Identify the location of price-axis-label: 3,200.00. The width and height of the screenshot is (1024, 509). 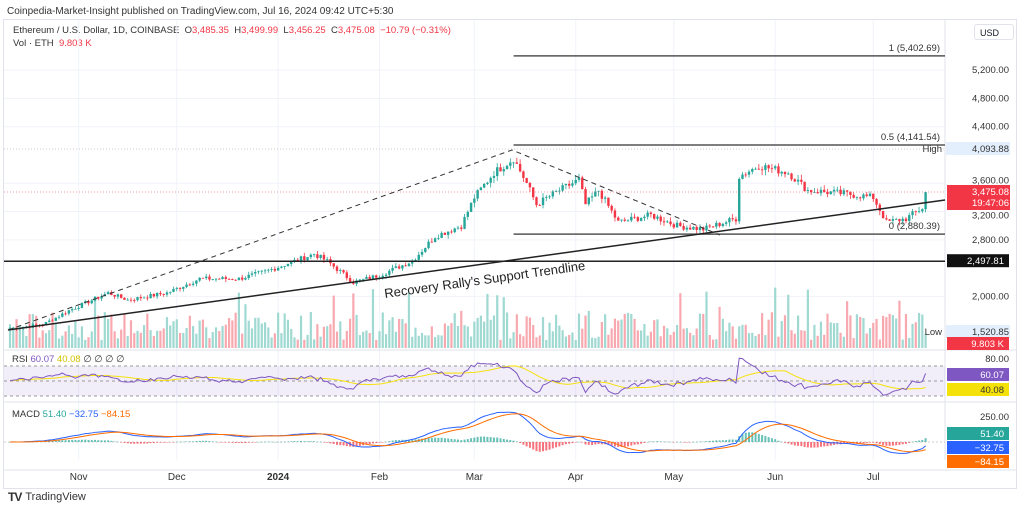
(990, 216).